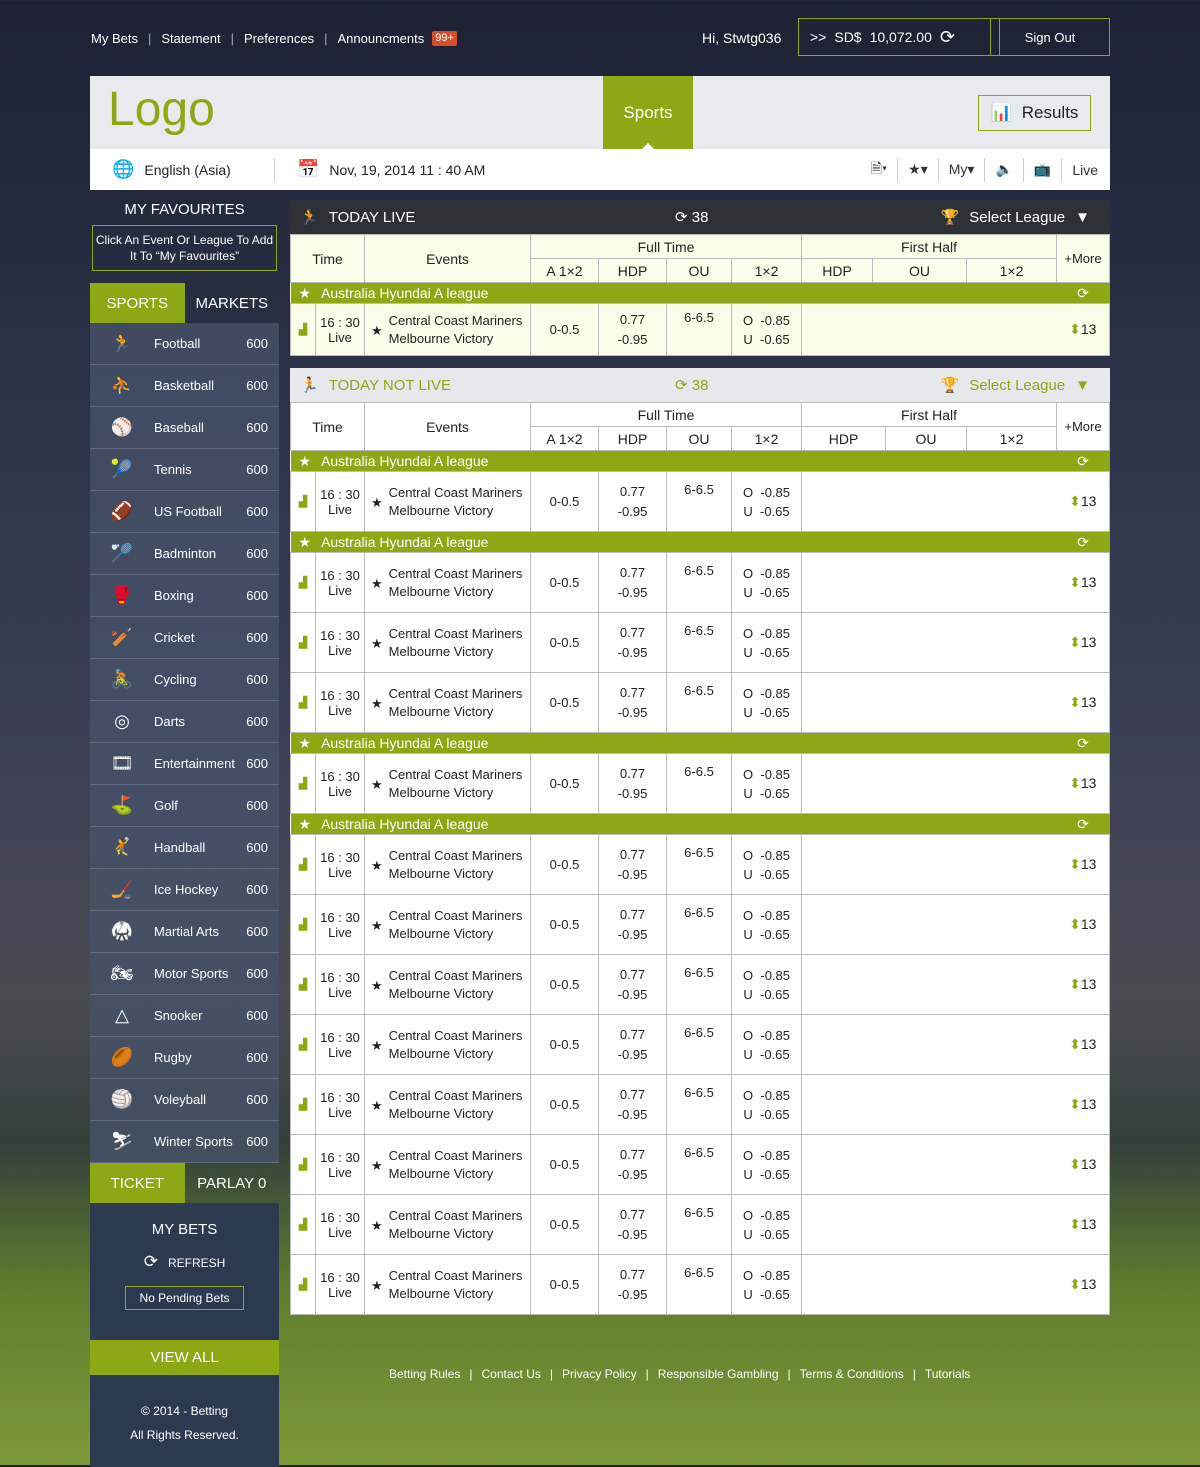 The image size is (1200, 1467). I want to click on sidebar-item-sport: 🏐 Voleyball 600, so click(184, 1100).